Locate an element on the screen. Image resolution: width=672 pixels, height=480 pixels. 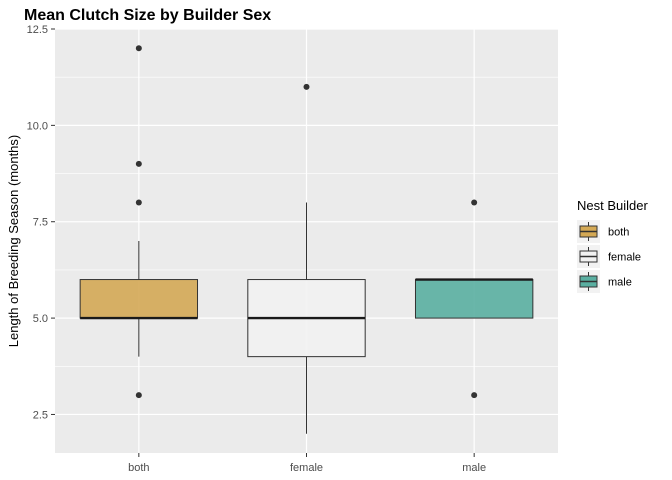
legend-item-female: female is located at coordinates (609, 256).